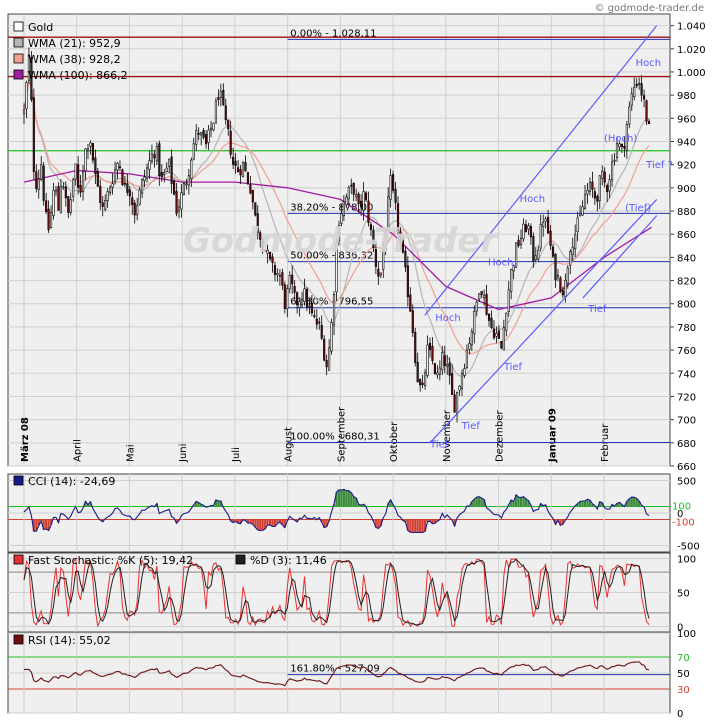 This screenshot has height=721, width=720. Describe the element at coordinates (686, 328) in the screenshot. I see `price-tick-label: 780` at that location.